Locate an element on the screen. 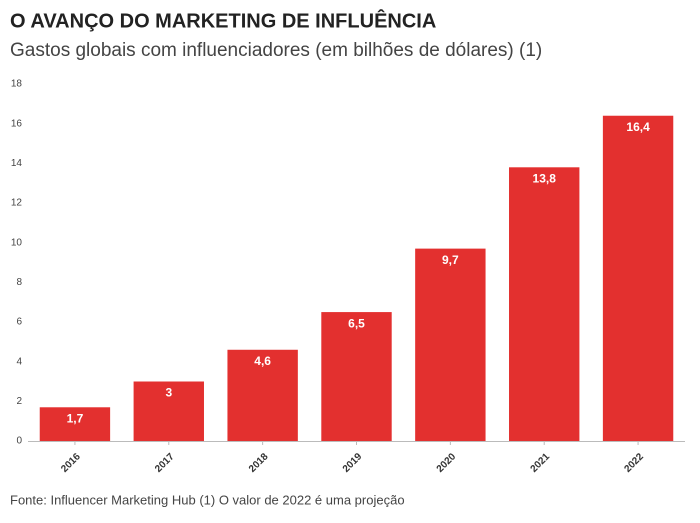 The width and height of the screenshot is (700, 523). x-tick-label: 2021 is located at coordinates (541, 463).